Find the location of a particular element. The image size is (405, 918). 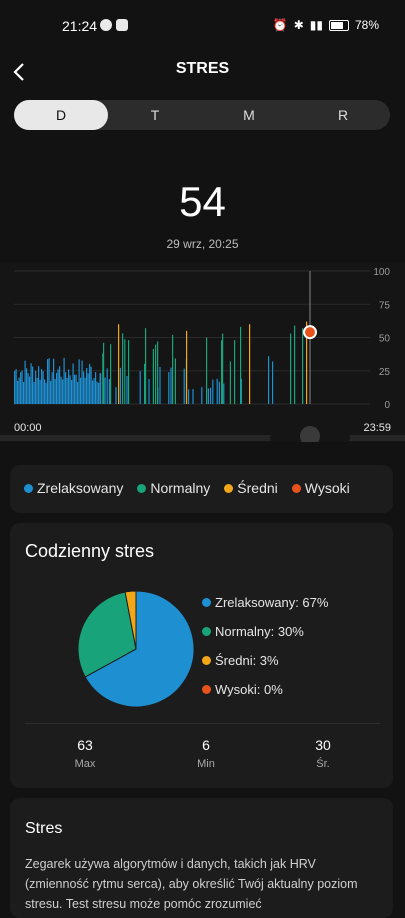

y-tick-label: 50 is located at coordinates (385, 339).